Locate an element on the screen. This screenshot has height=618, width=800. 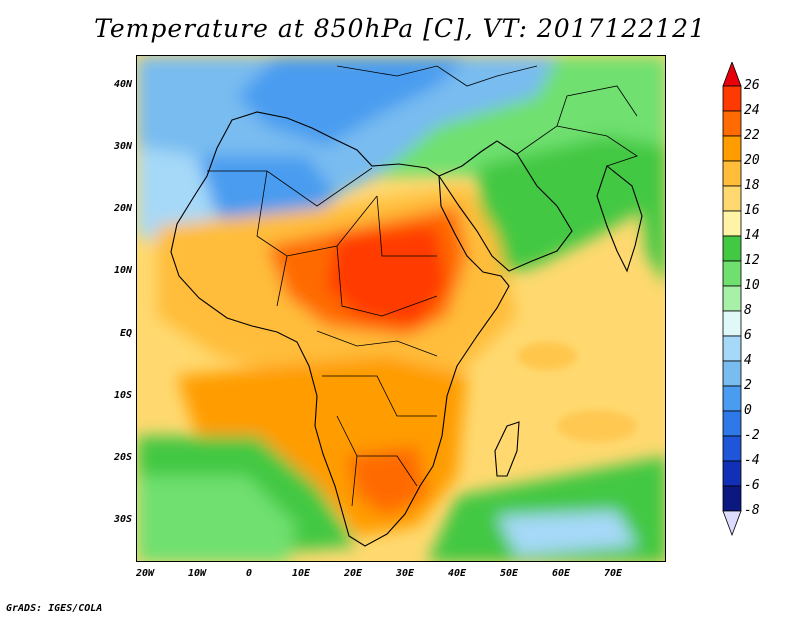
lon-label-30e: 30E is located at coordinates (405, 573).